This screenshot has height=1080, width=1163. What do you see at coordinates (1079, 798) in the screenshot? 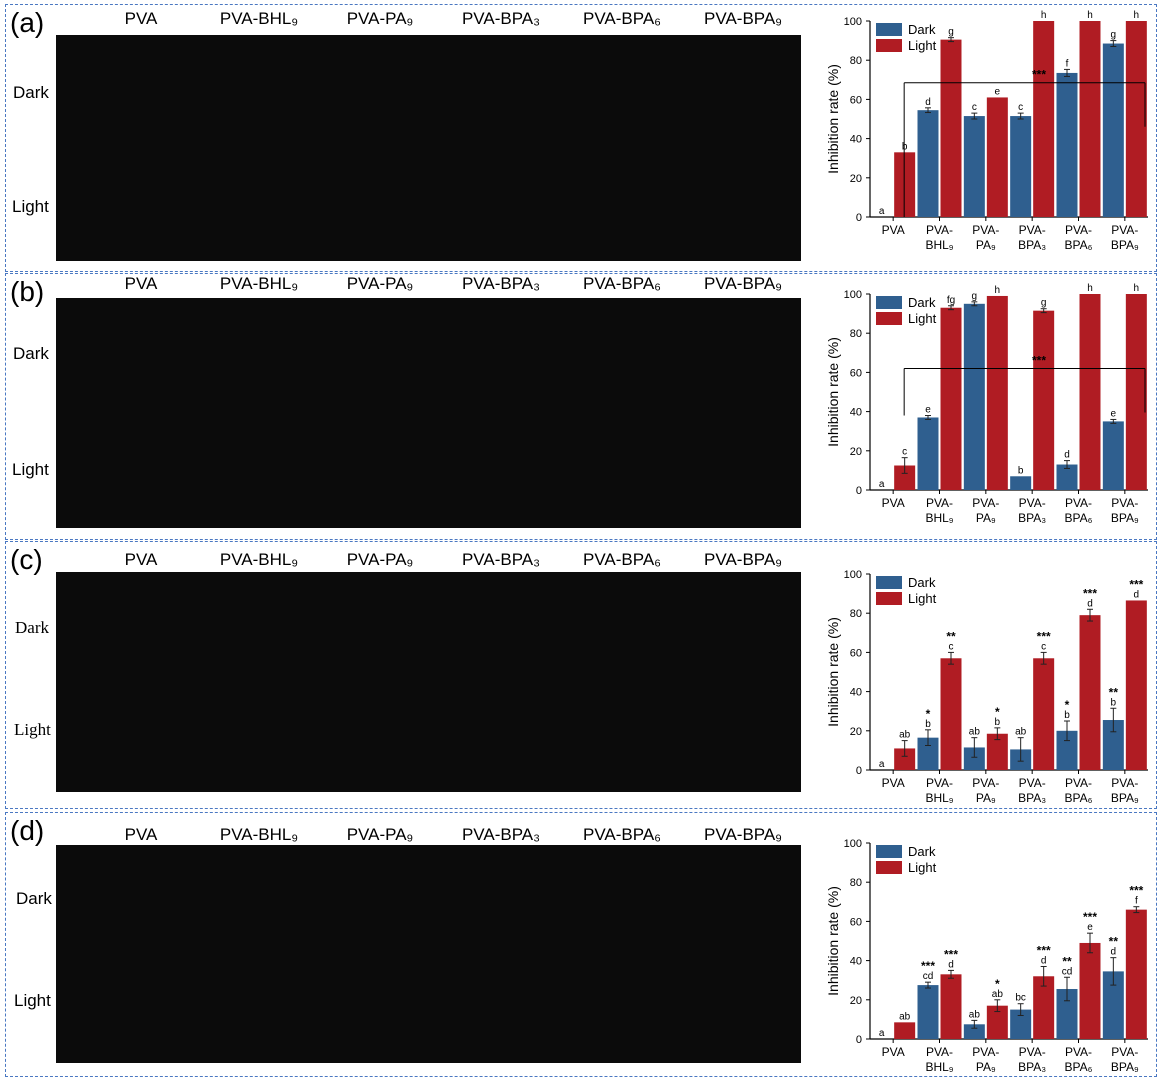
I see `x-tick-label: BPA₆` at bounding box center [1079, 798].